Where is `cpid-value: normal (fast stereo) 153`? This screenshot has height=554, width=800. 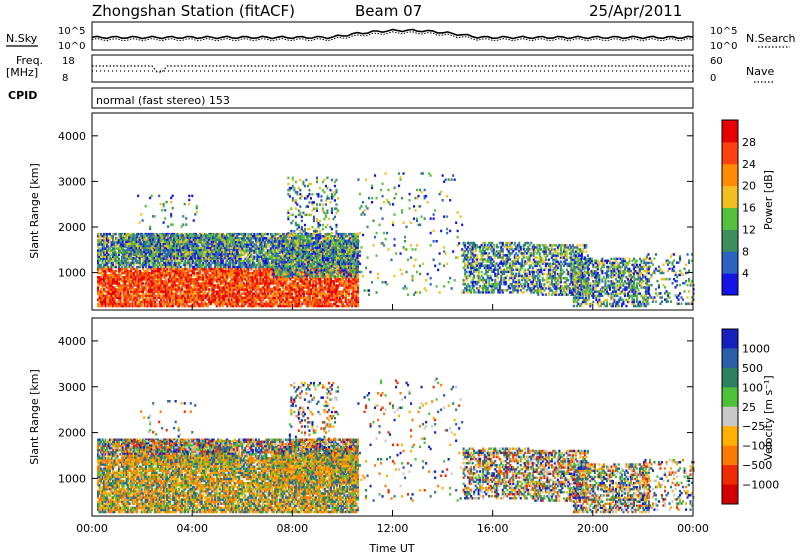 cpid-value: normal (fast stereo) 153 is located at coordinates (163, 100).